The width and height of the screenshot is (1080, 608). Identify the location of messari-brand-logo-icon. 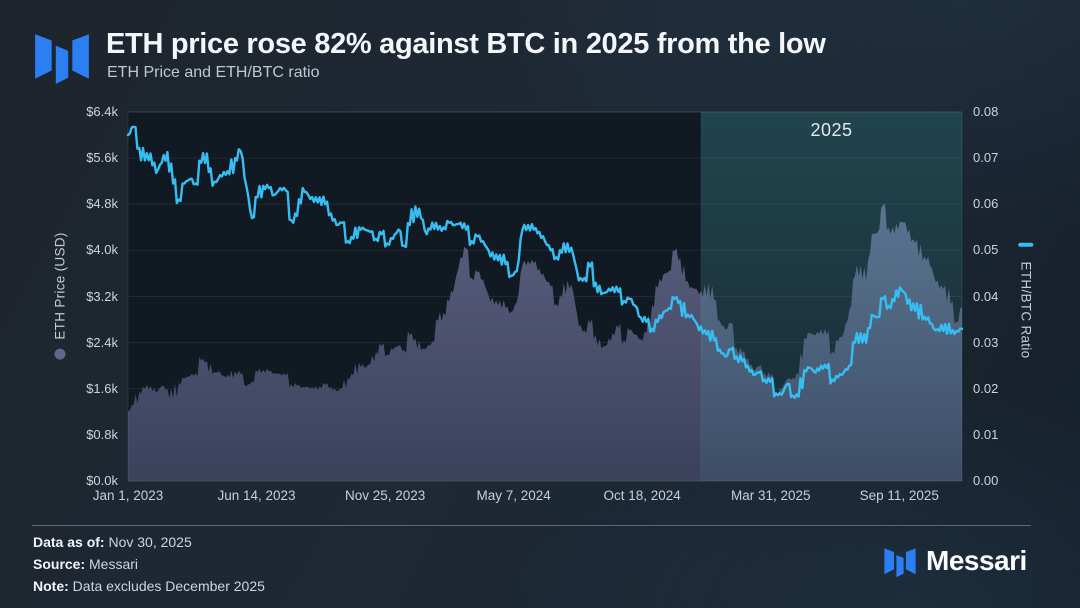
(900, 563).